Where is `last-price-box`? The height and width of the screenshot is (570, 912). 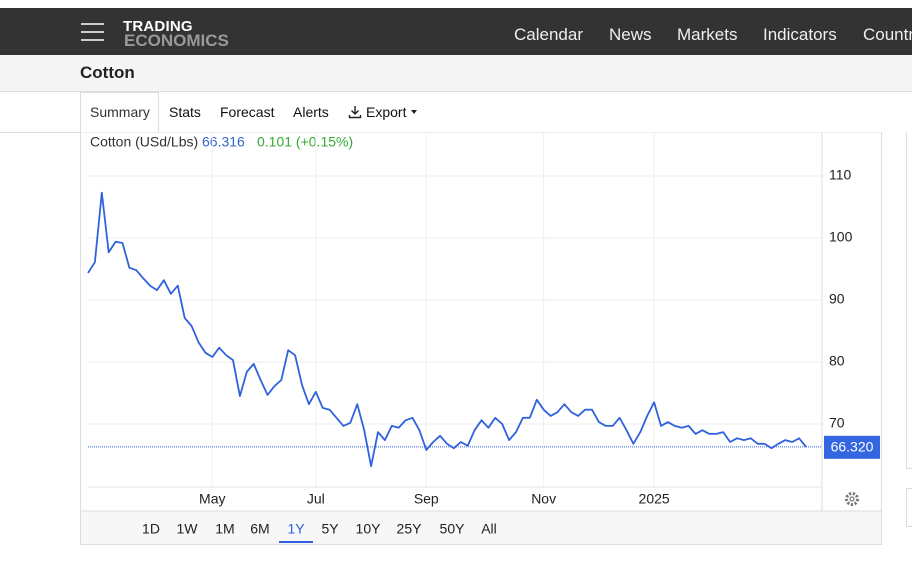 last-price-box is located at coordinates (852, 447).